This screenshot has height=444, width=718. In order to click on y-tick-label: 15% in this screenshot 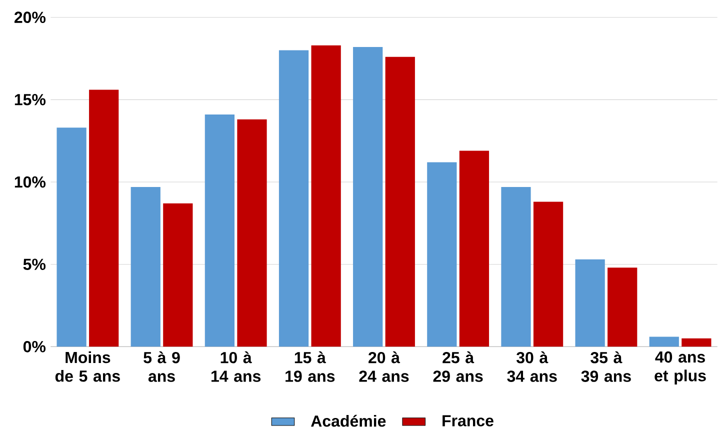, I will do `click(30, 100)`.